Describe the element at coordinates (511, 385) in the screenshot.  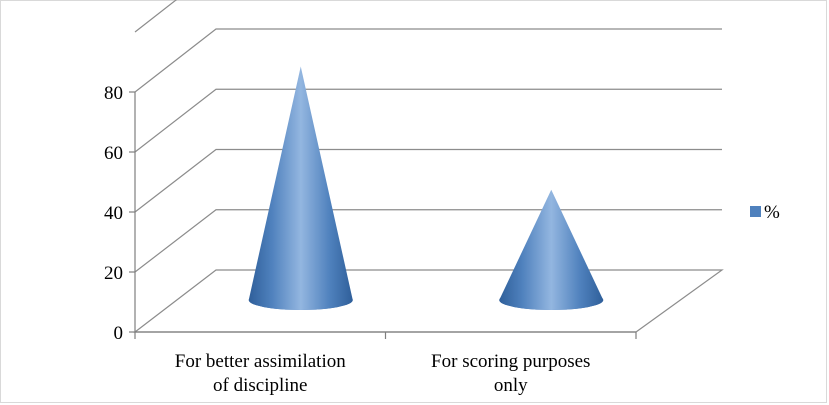
I see `x-tick-label: only` at that location.